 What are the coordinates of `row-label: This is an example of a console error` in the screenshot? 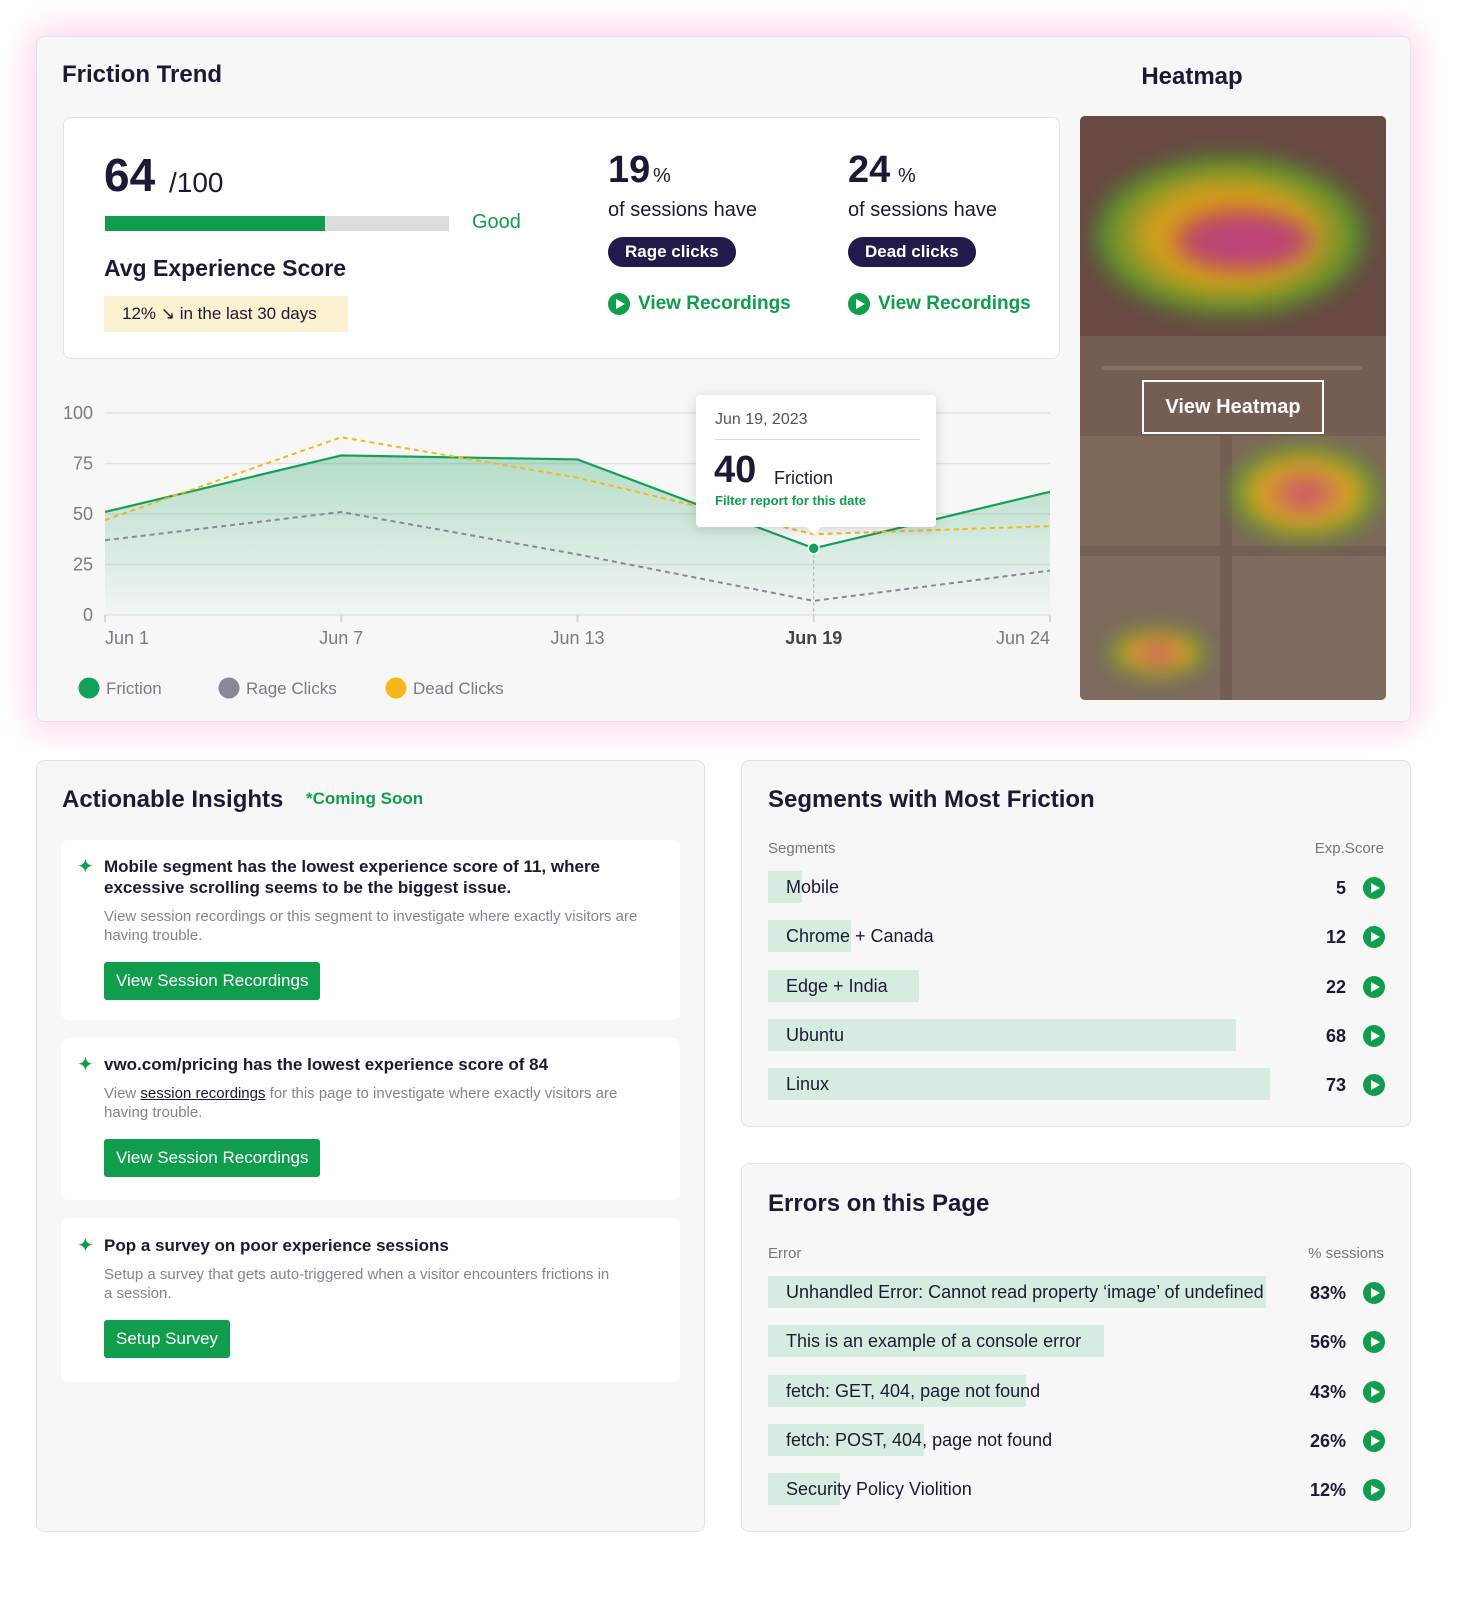 It's located at (934, 1341).